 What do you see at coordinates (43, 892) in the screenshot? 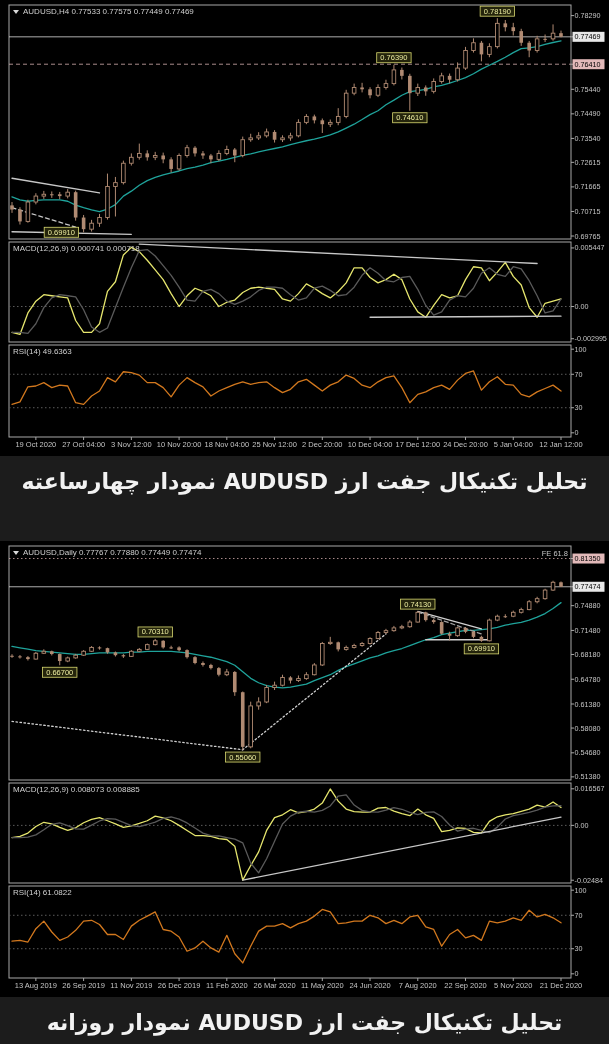
I see `chart-title: RSI(14) 61.0822` at bounding box center [43, 892].